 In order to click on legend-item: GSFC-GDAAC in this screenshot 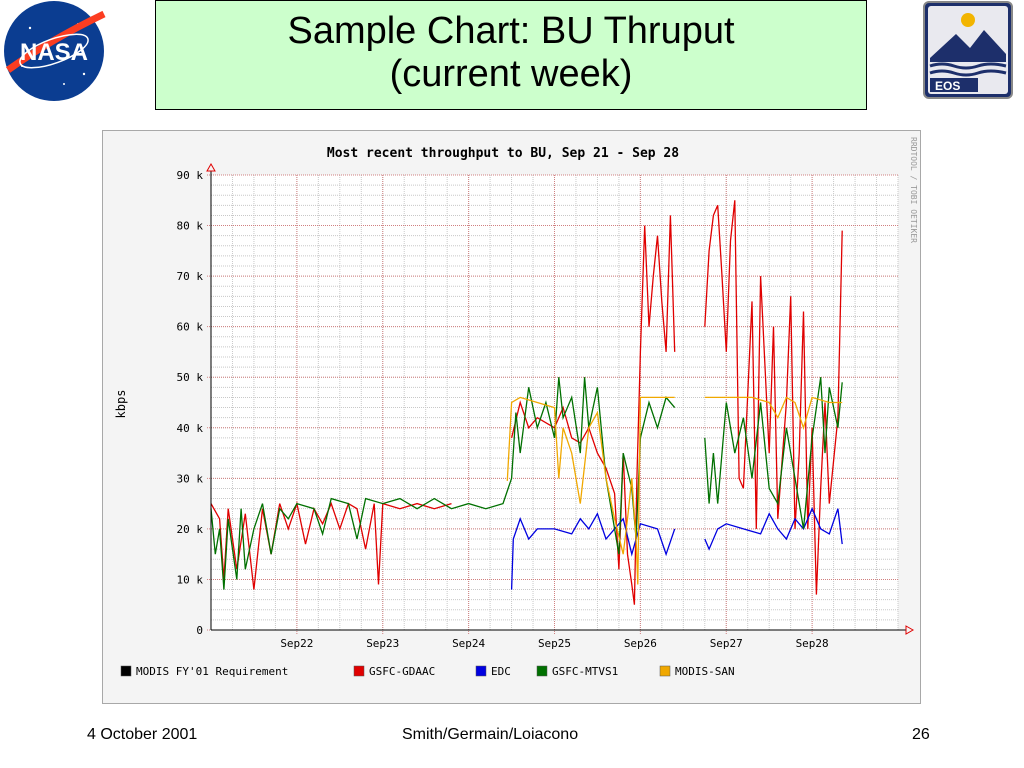, I will do `click(394, 671)`.